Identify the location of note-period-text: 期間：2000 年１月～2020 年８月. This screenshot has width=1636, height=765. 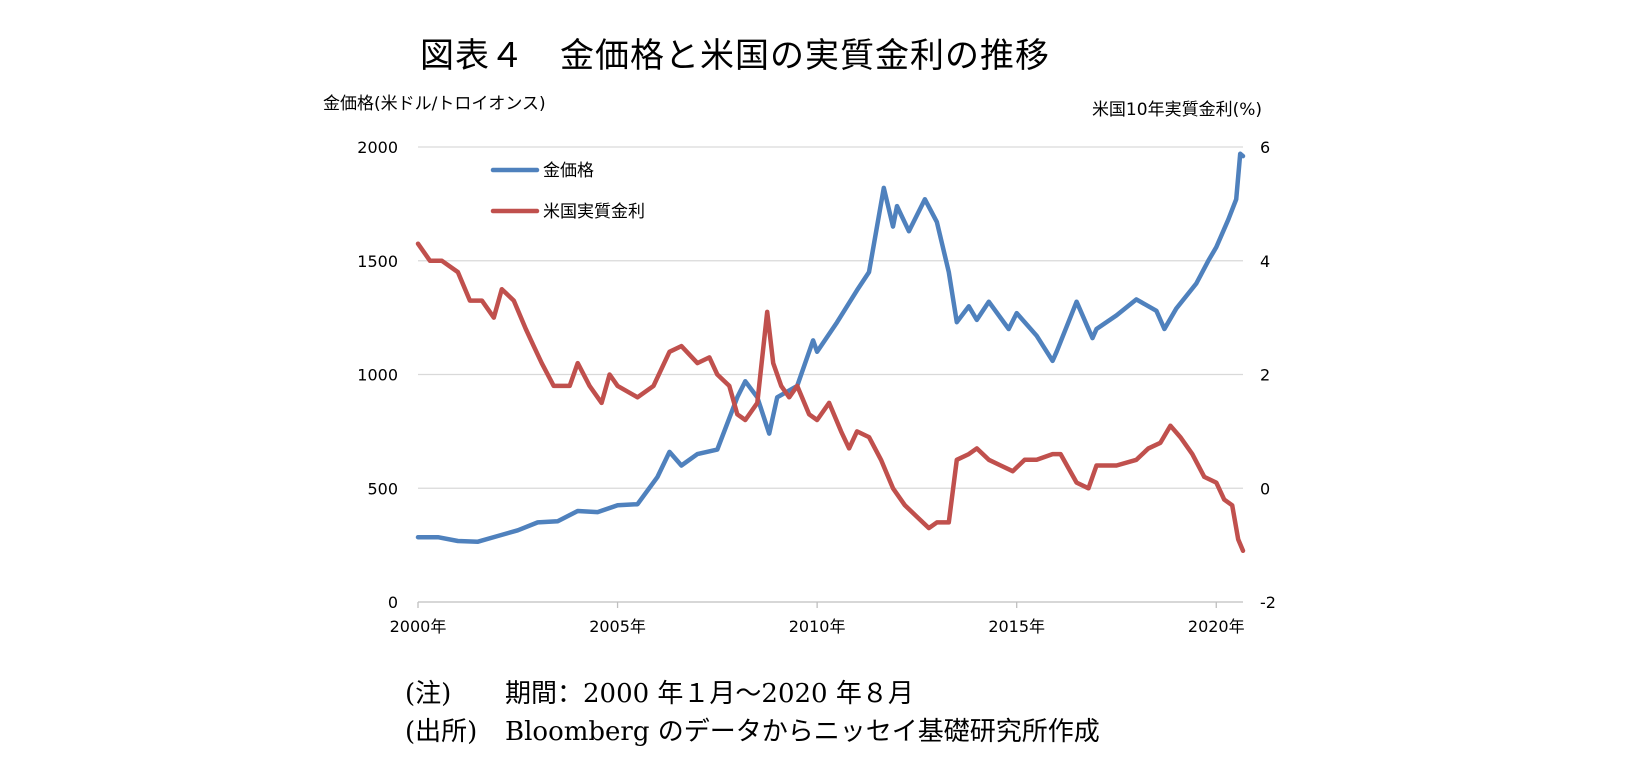
(709, 694).